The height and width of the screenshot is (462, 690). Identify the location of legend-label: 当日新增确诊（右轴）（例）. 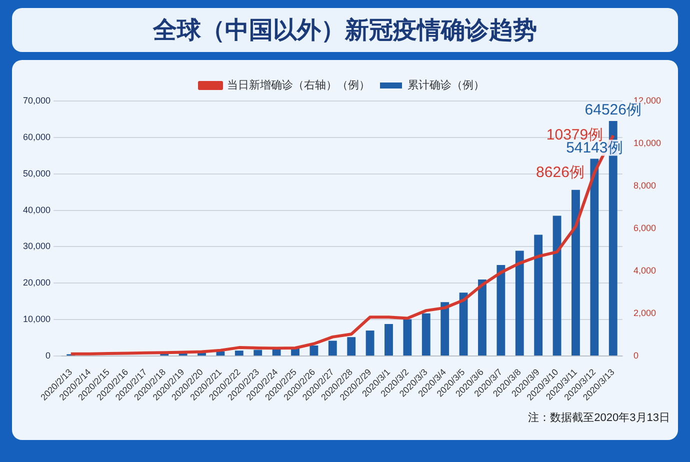
(298, 85).